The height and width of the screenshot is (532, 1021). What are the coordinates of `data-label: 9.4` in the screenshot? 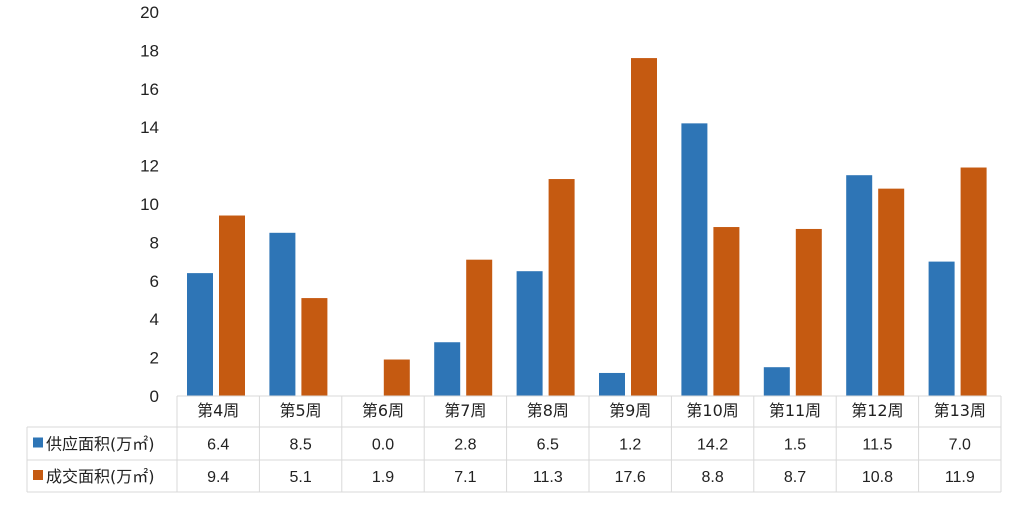 It's located at (218, 477).